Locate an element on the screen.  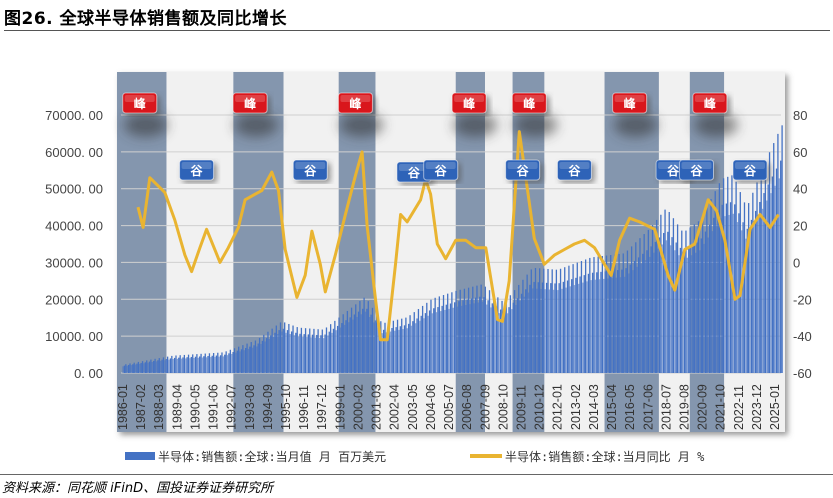
legend-label-line: 半导体:销售额:全球:当月同比 月 % is located at coordinates (605, 456).